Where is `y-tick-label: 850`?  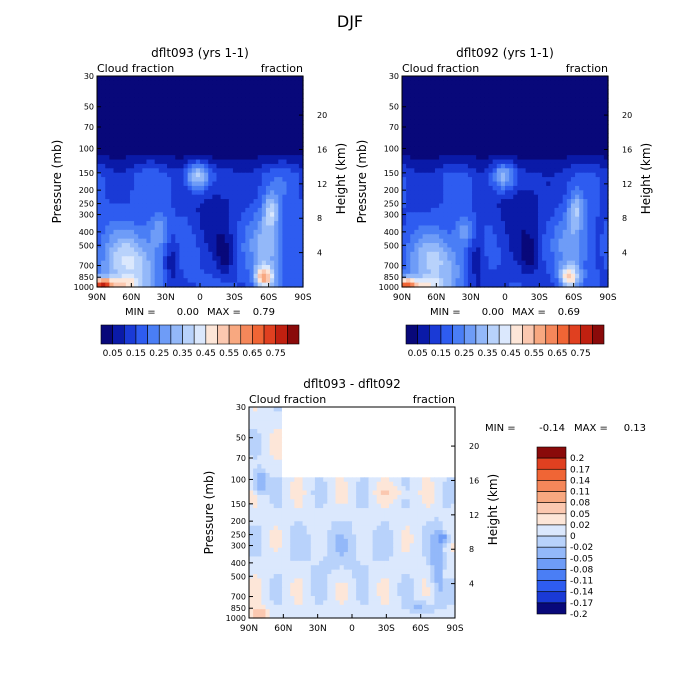
y-tick-label: 850 is located at coordinates (86, 277).